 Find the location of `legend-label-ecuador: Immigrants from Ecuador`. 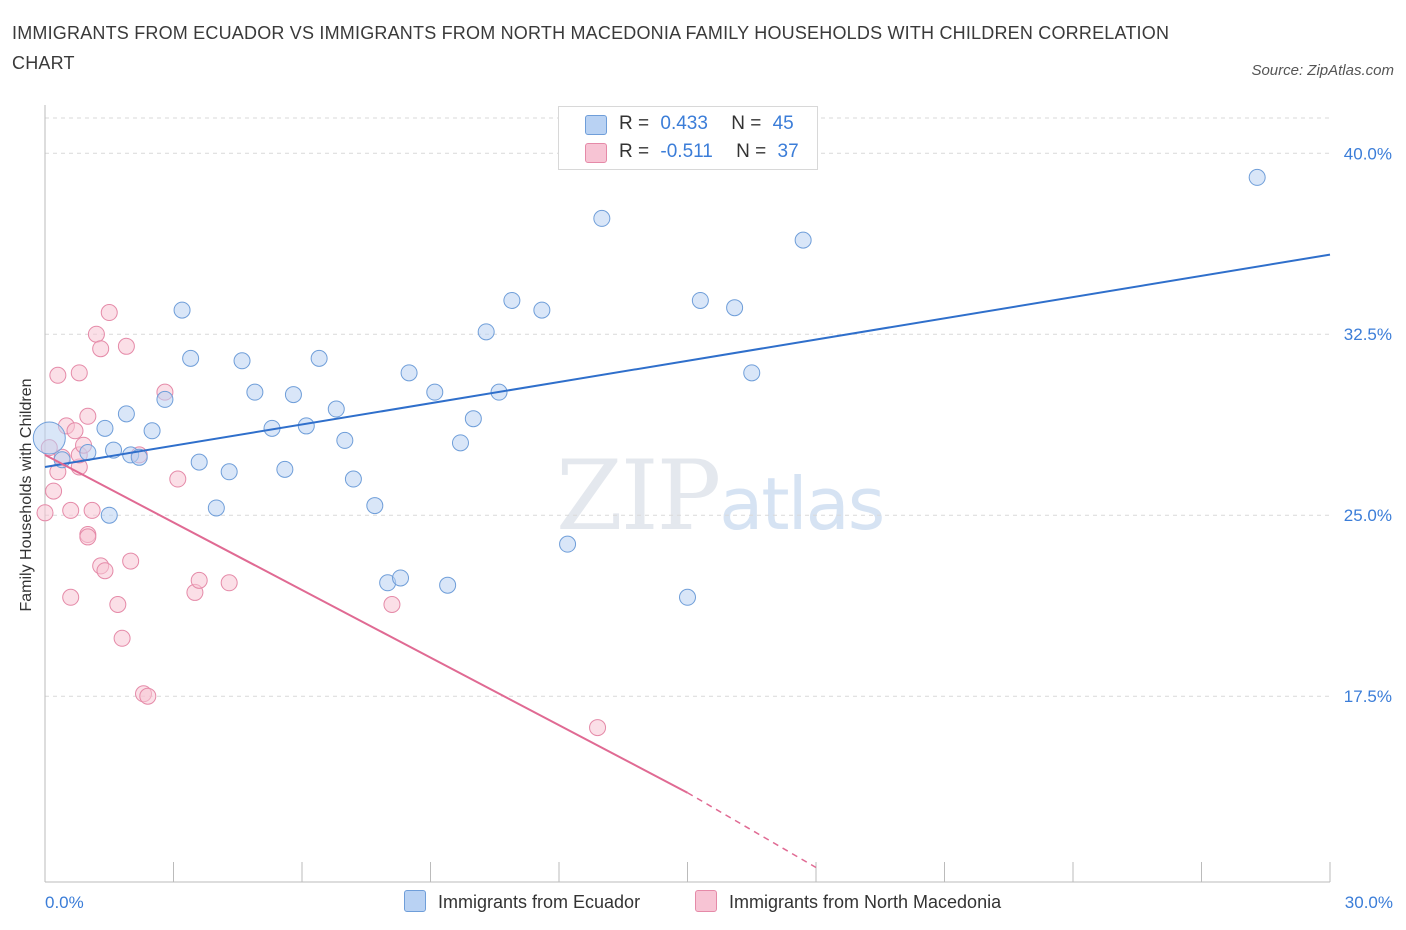

legend-label-ecuador: Immigrants from Ecuador is located at coordinates (539, 902).